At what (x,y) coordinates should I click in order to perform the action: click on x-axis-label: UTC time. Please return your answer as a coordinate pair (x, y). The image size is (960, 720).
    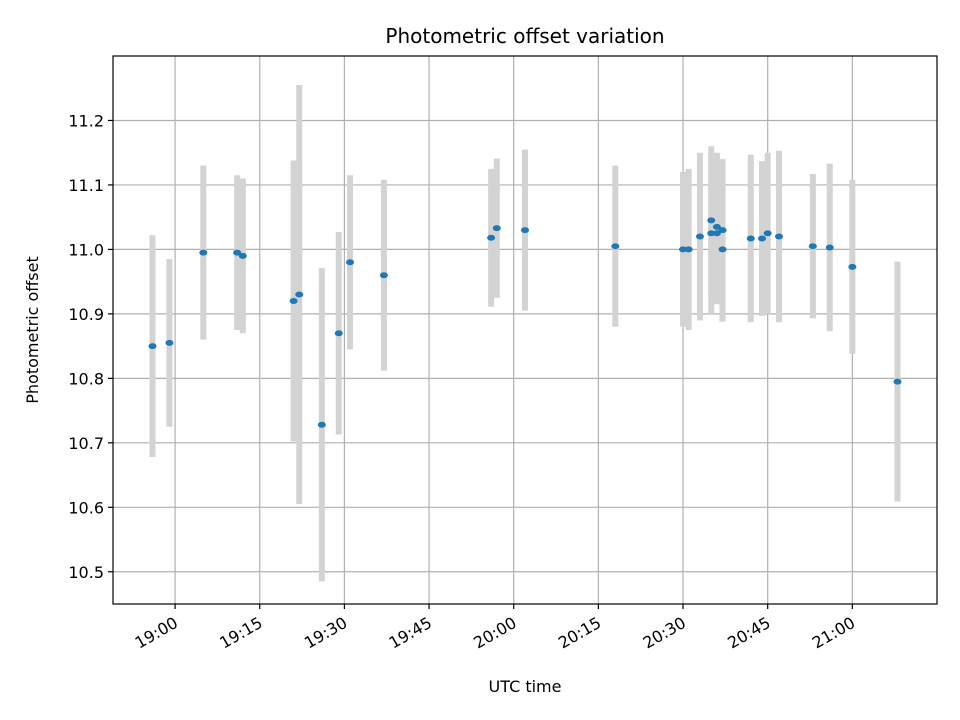
    Looking at the image, I should click on (525, 686).